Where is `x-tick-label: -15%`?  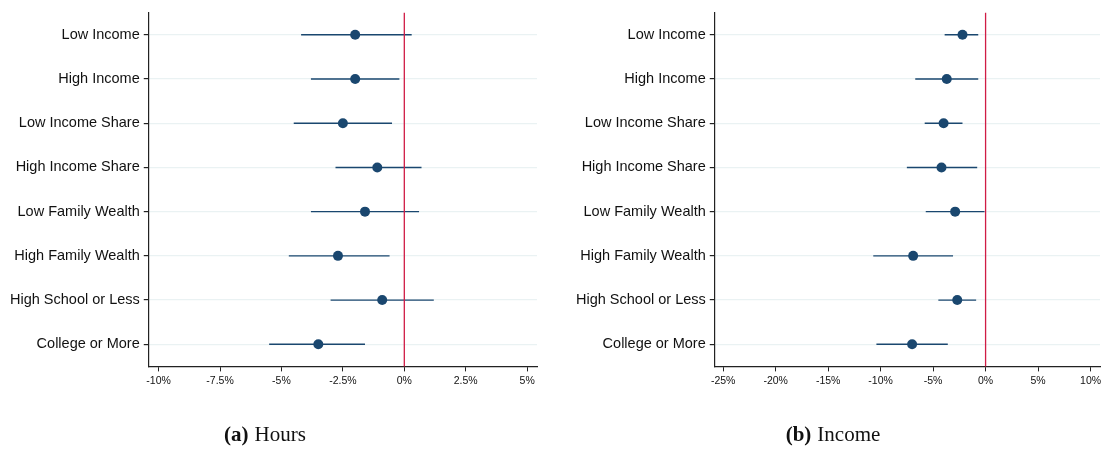 x-tick-label: -15% is located at coordinates (828, 379).